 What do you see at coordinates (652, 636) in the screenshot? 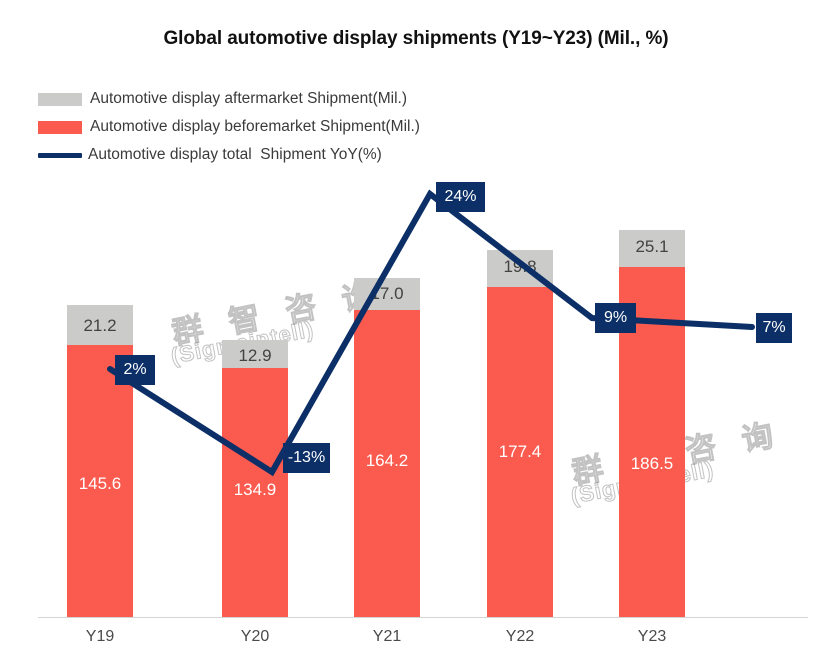
I see `x-axis-label-y23: Y23` at bounding box center [652, 636].